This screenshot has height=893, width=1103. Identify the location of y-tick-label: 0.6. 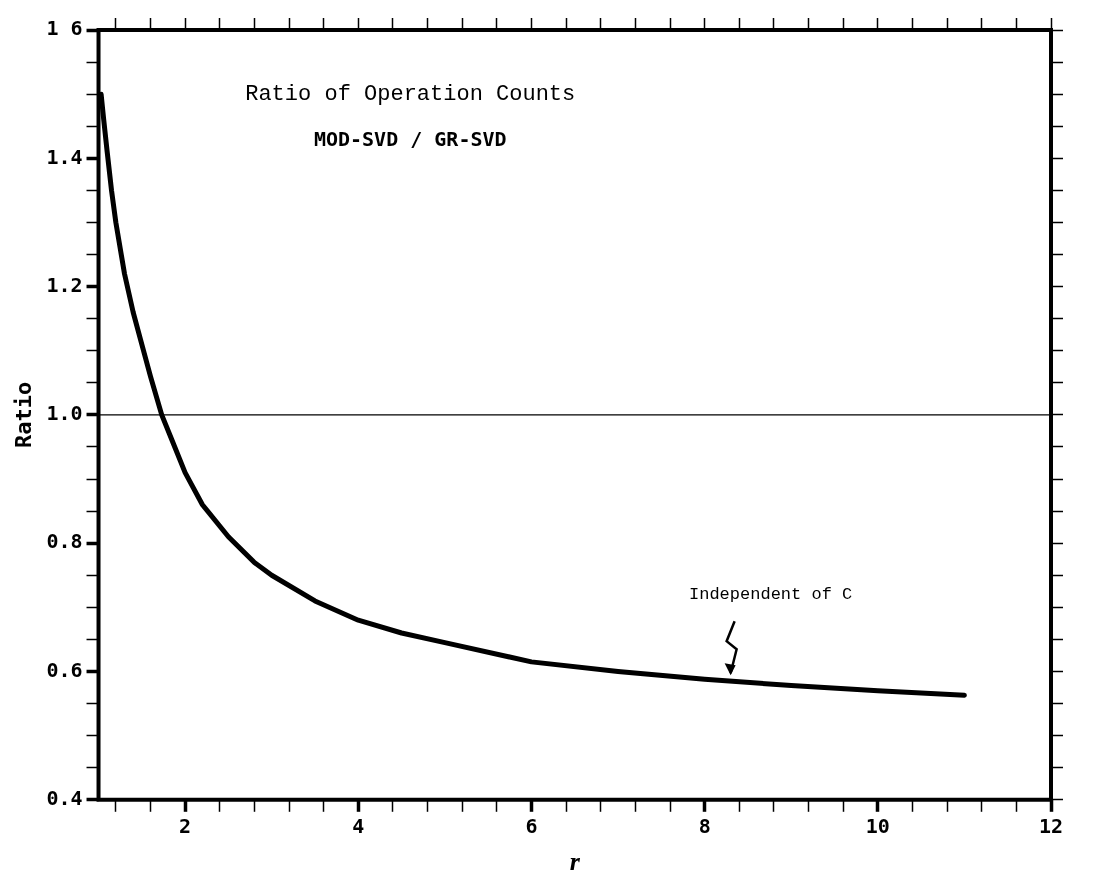
(64, 669).